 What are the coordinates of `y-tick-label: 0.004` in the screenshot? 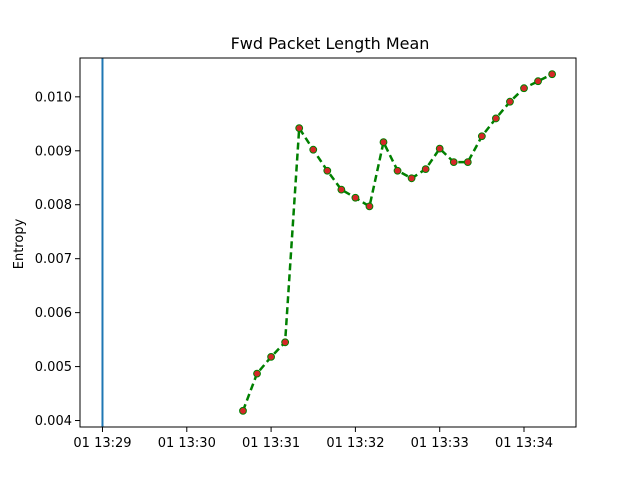 It's located at (53, 421).